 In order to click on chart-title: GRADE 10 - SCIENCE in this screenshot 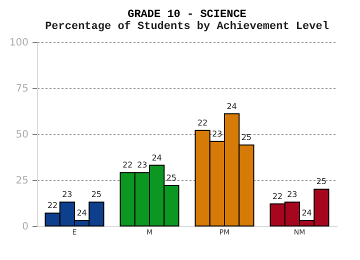, I will do `click(187, 15)`.